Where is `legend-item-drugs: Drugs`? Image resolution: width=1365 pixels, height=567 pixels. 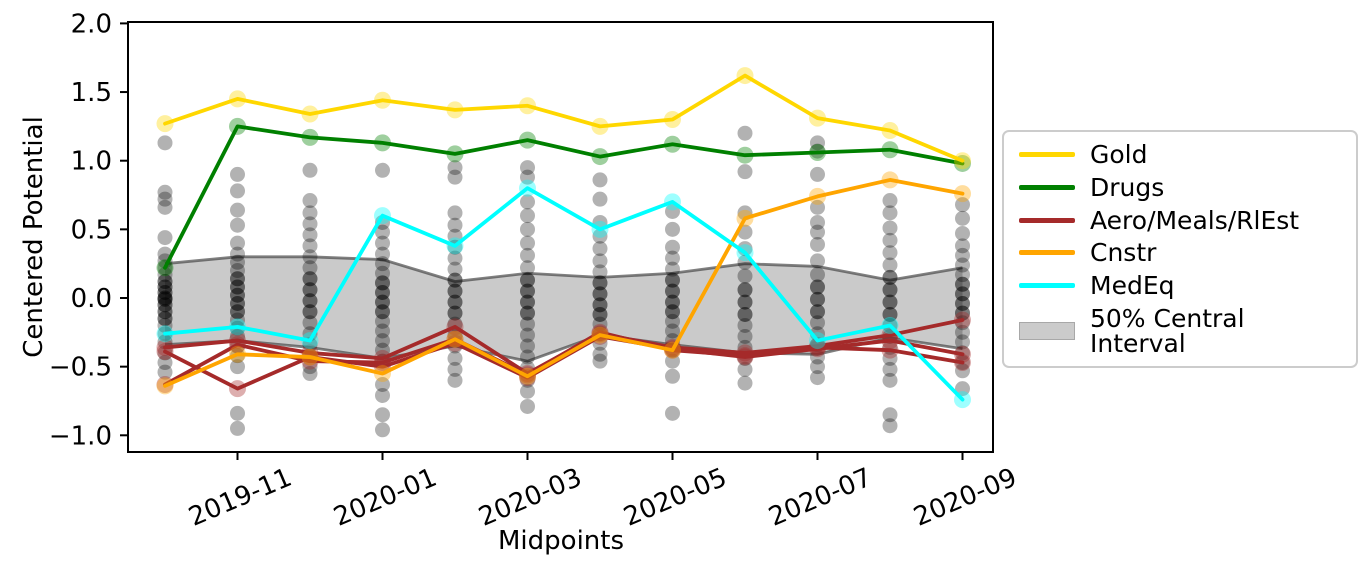
legend-item-drugs: Drugs is located at coordinates (1180, 187).